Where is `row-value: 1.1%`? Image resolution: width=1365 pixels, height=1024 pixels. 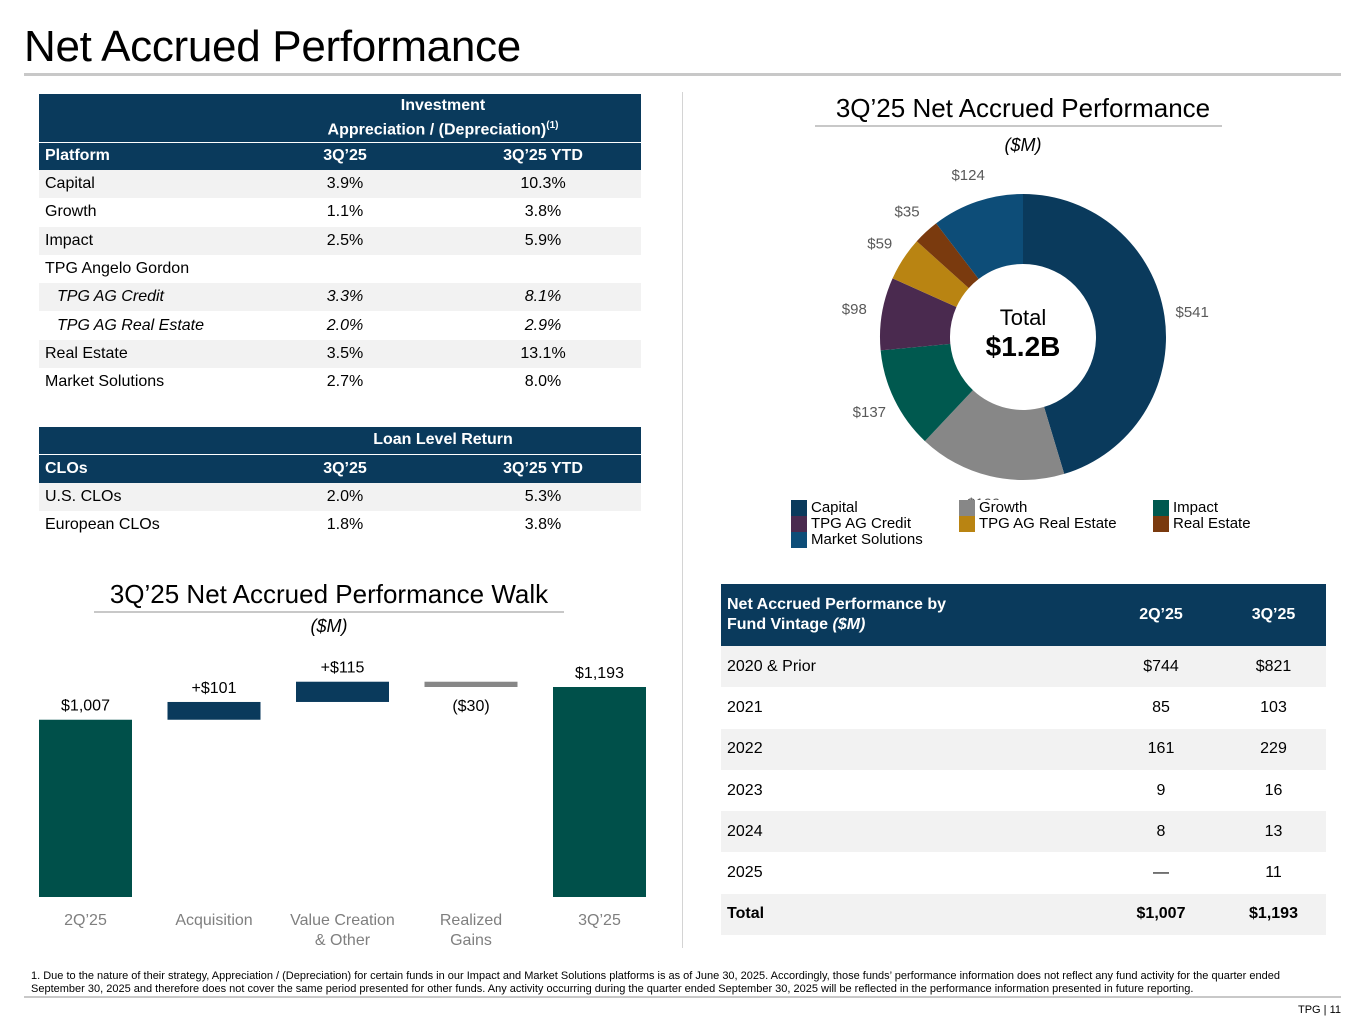 row-value: 1.1% is located at coordinates (345, 212).